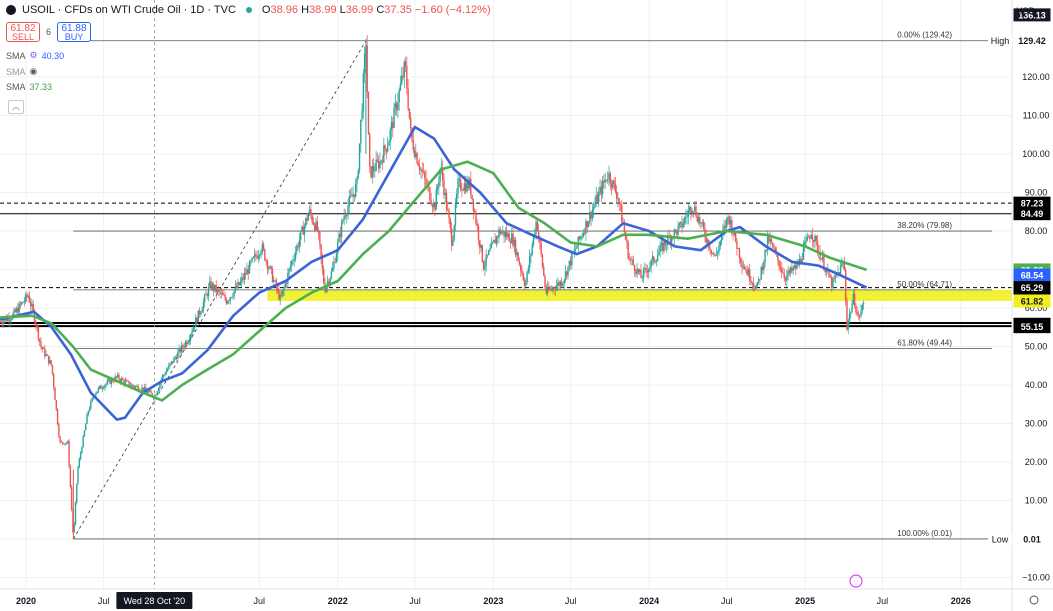 The height and width of the screenshot is (611, 1053). I want to click on fib-level-label: 0.00% (129.42), so click(924, 35).